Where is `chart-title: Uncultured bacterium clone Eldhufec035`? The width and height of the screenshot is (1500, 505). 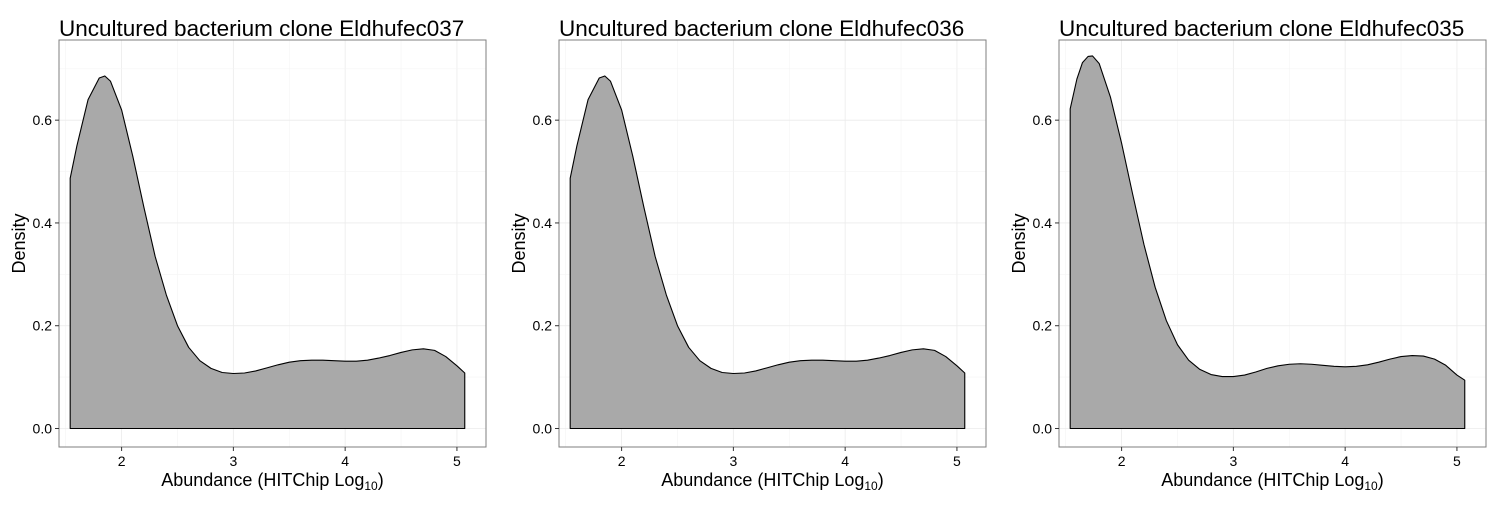
chart-title: Uncultured bacterium clone Eldhufec035 is located at coordinates (1261, 28).